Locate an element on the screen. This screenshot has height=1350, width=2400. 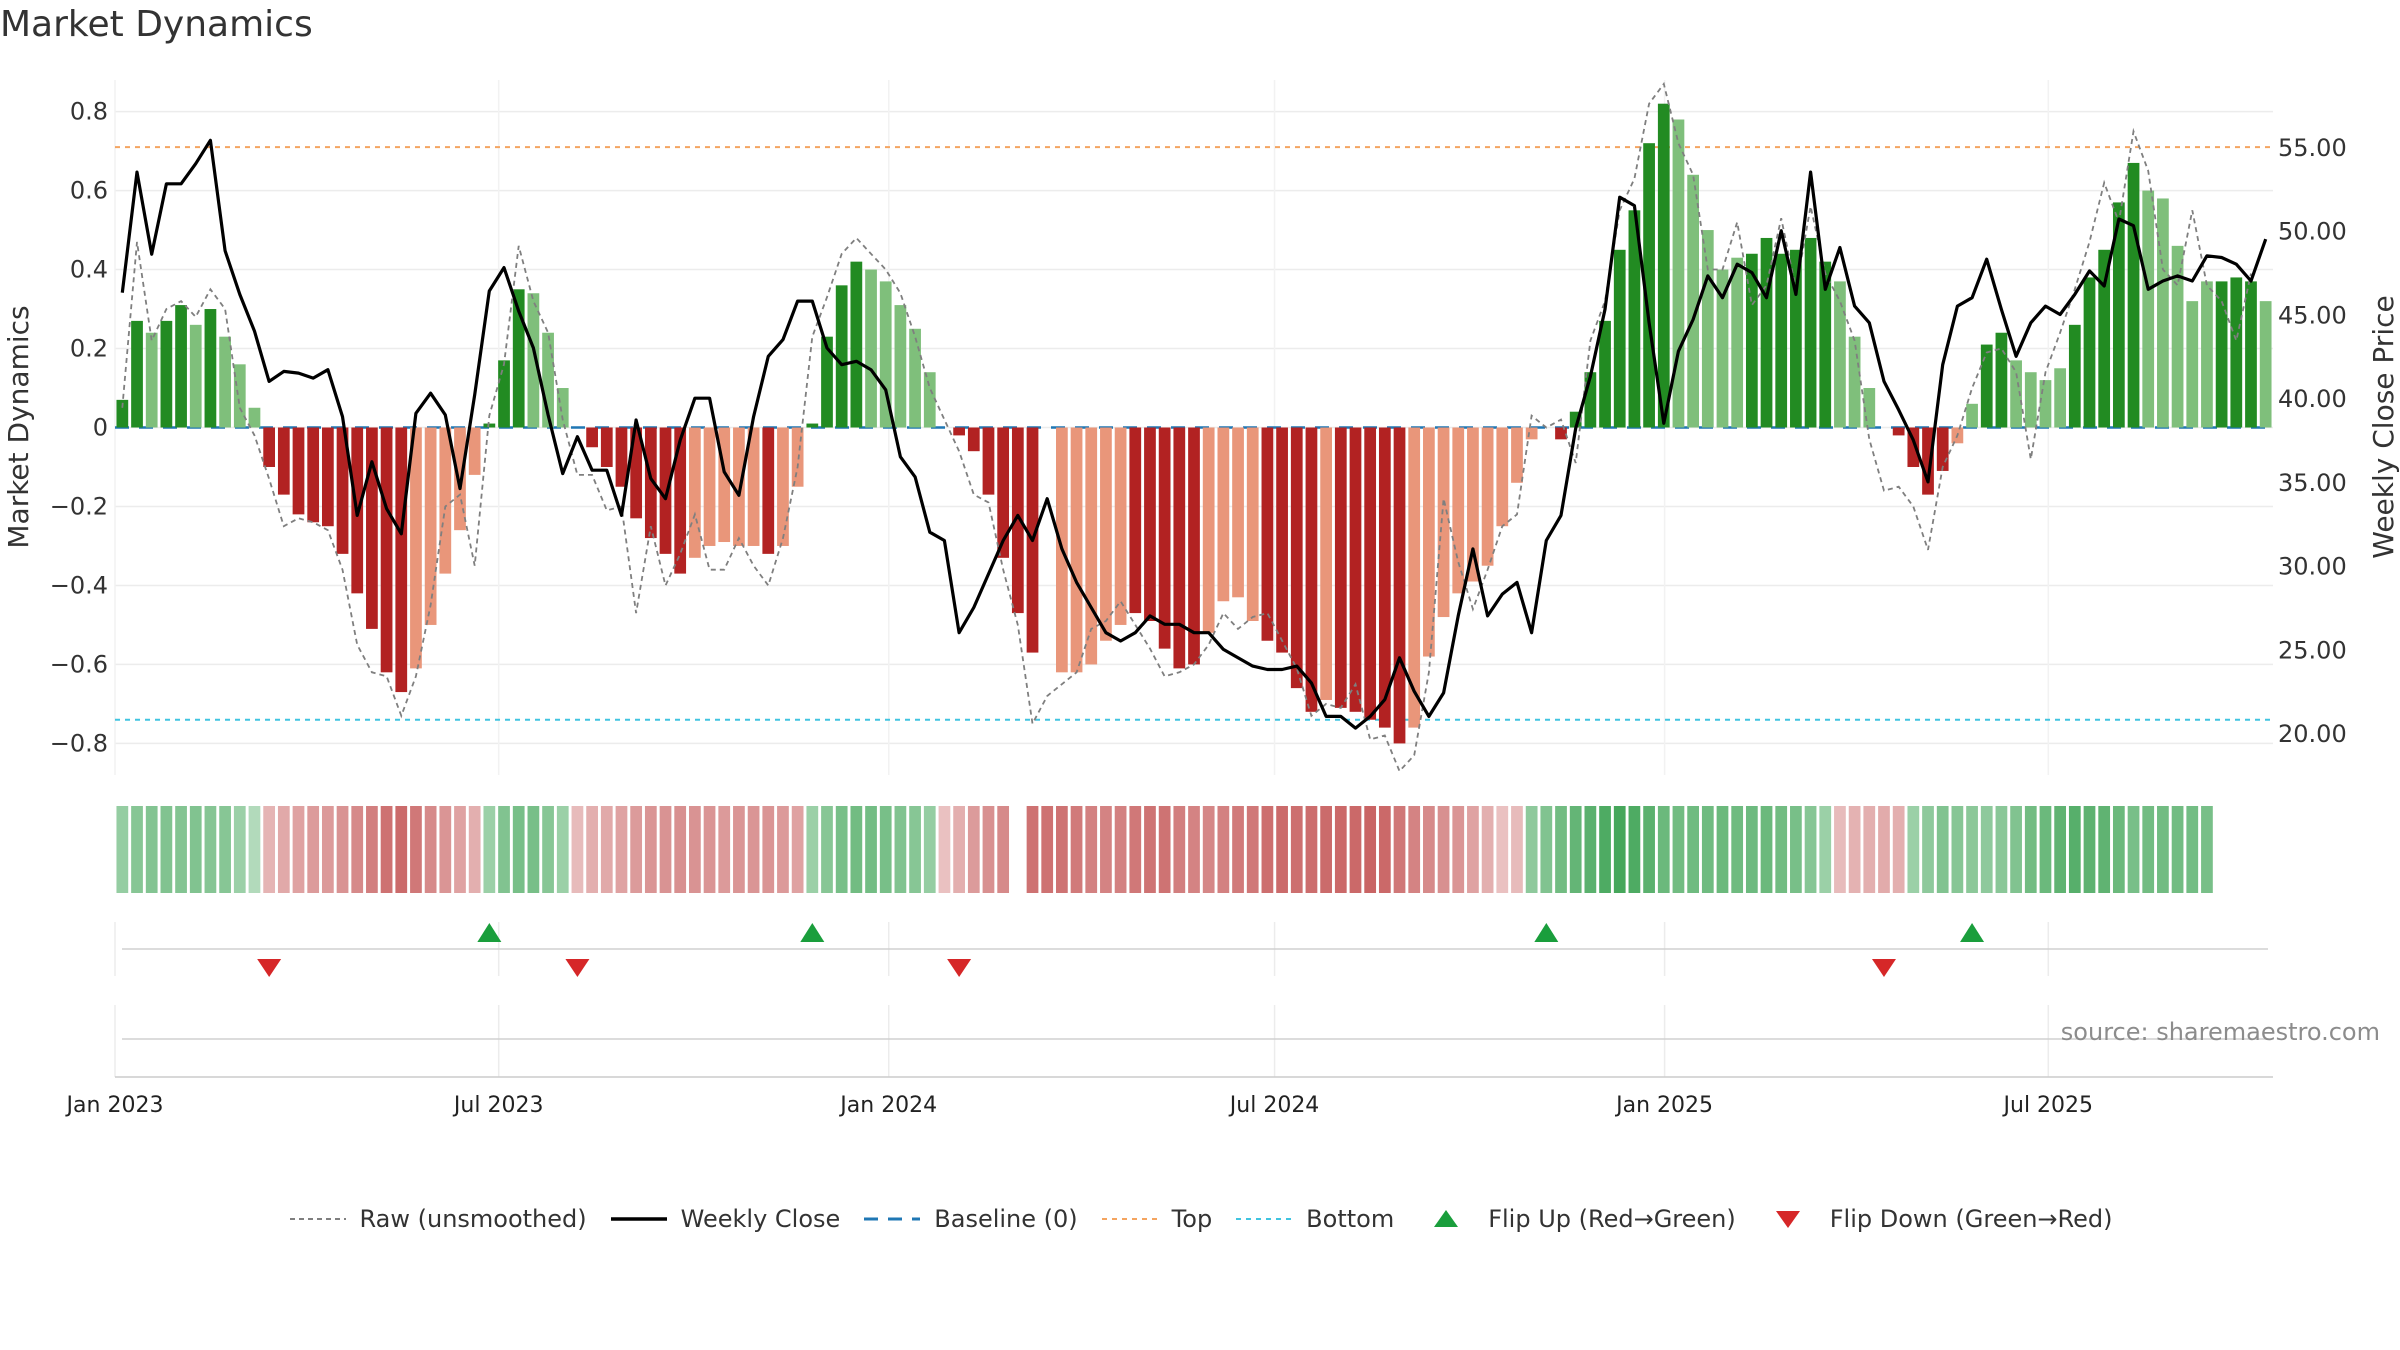
legend-swatch-raw is located at coordinates (318, 1219).